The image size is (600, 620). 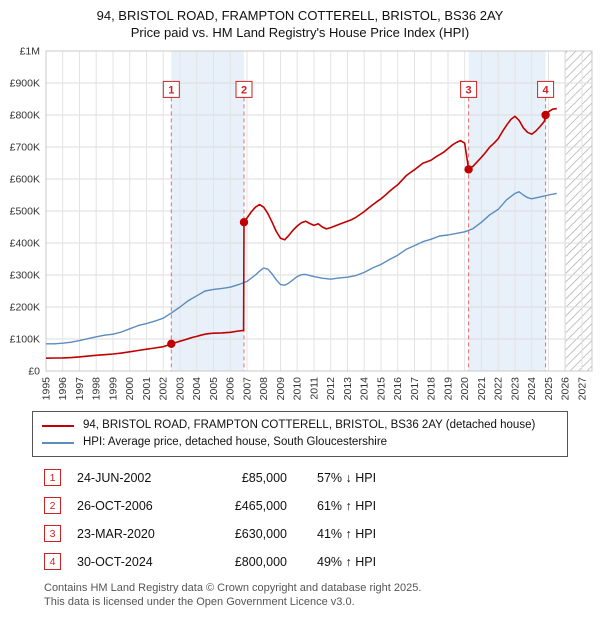 What do you see at coordinates (25, 308) in the screenshot?
I see `svg-text: £200K` at bounding box center [25, 308].